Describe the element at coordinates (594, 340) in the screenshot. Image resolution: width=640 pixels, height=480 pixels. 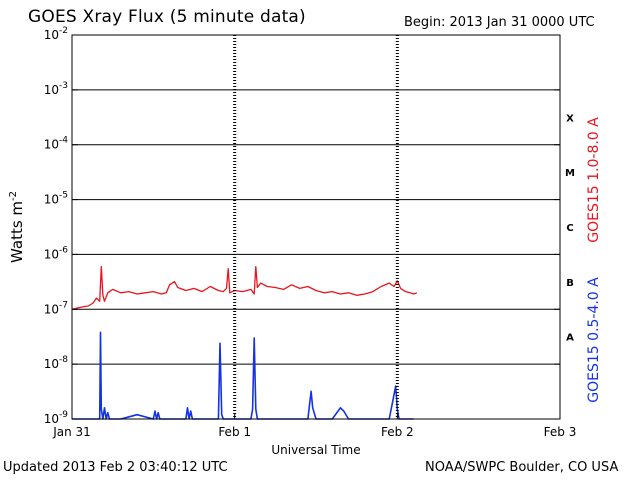
I see `legend-entry-2: GOES15 0.5-4.0 A` at that location.